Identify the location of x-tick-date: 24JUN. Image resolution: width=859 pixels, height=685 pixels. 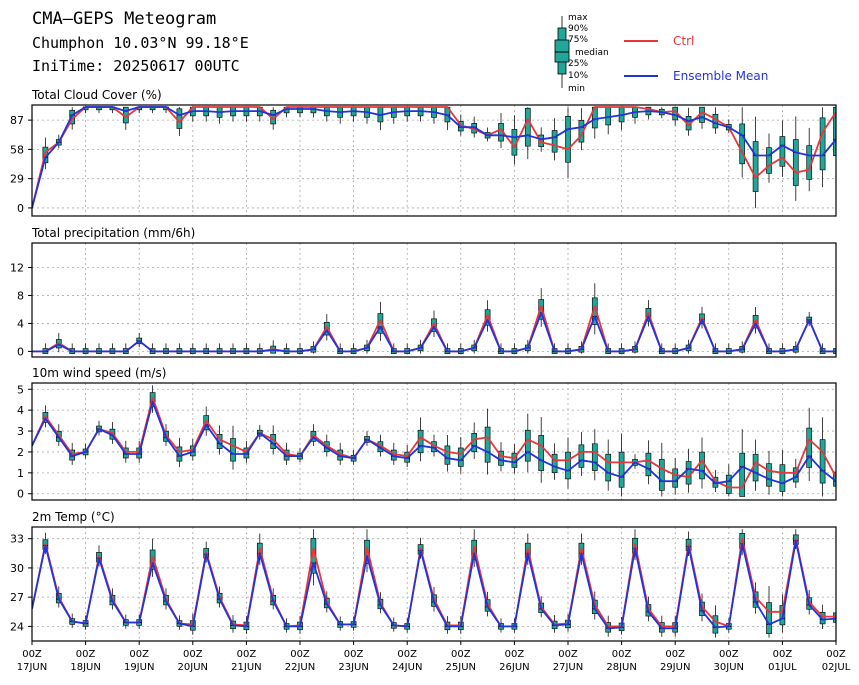
(407, 667).